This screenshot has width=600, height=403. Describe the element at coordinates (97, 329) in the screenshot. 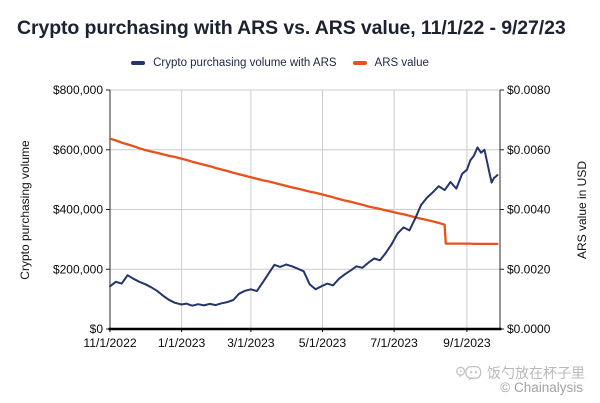

I see `left-tick-label: $0` at that location.